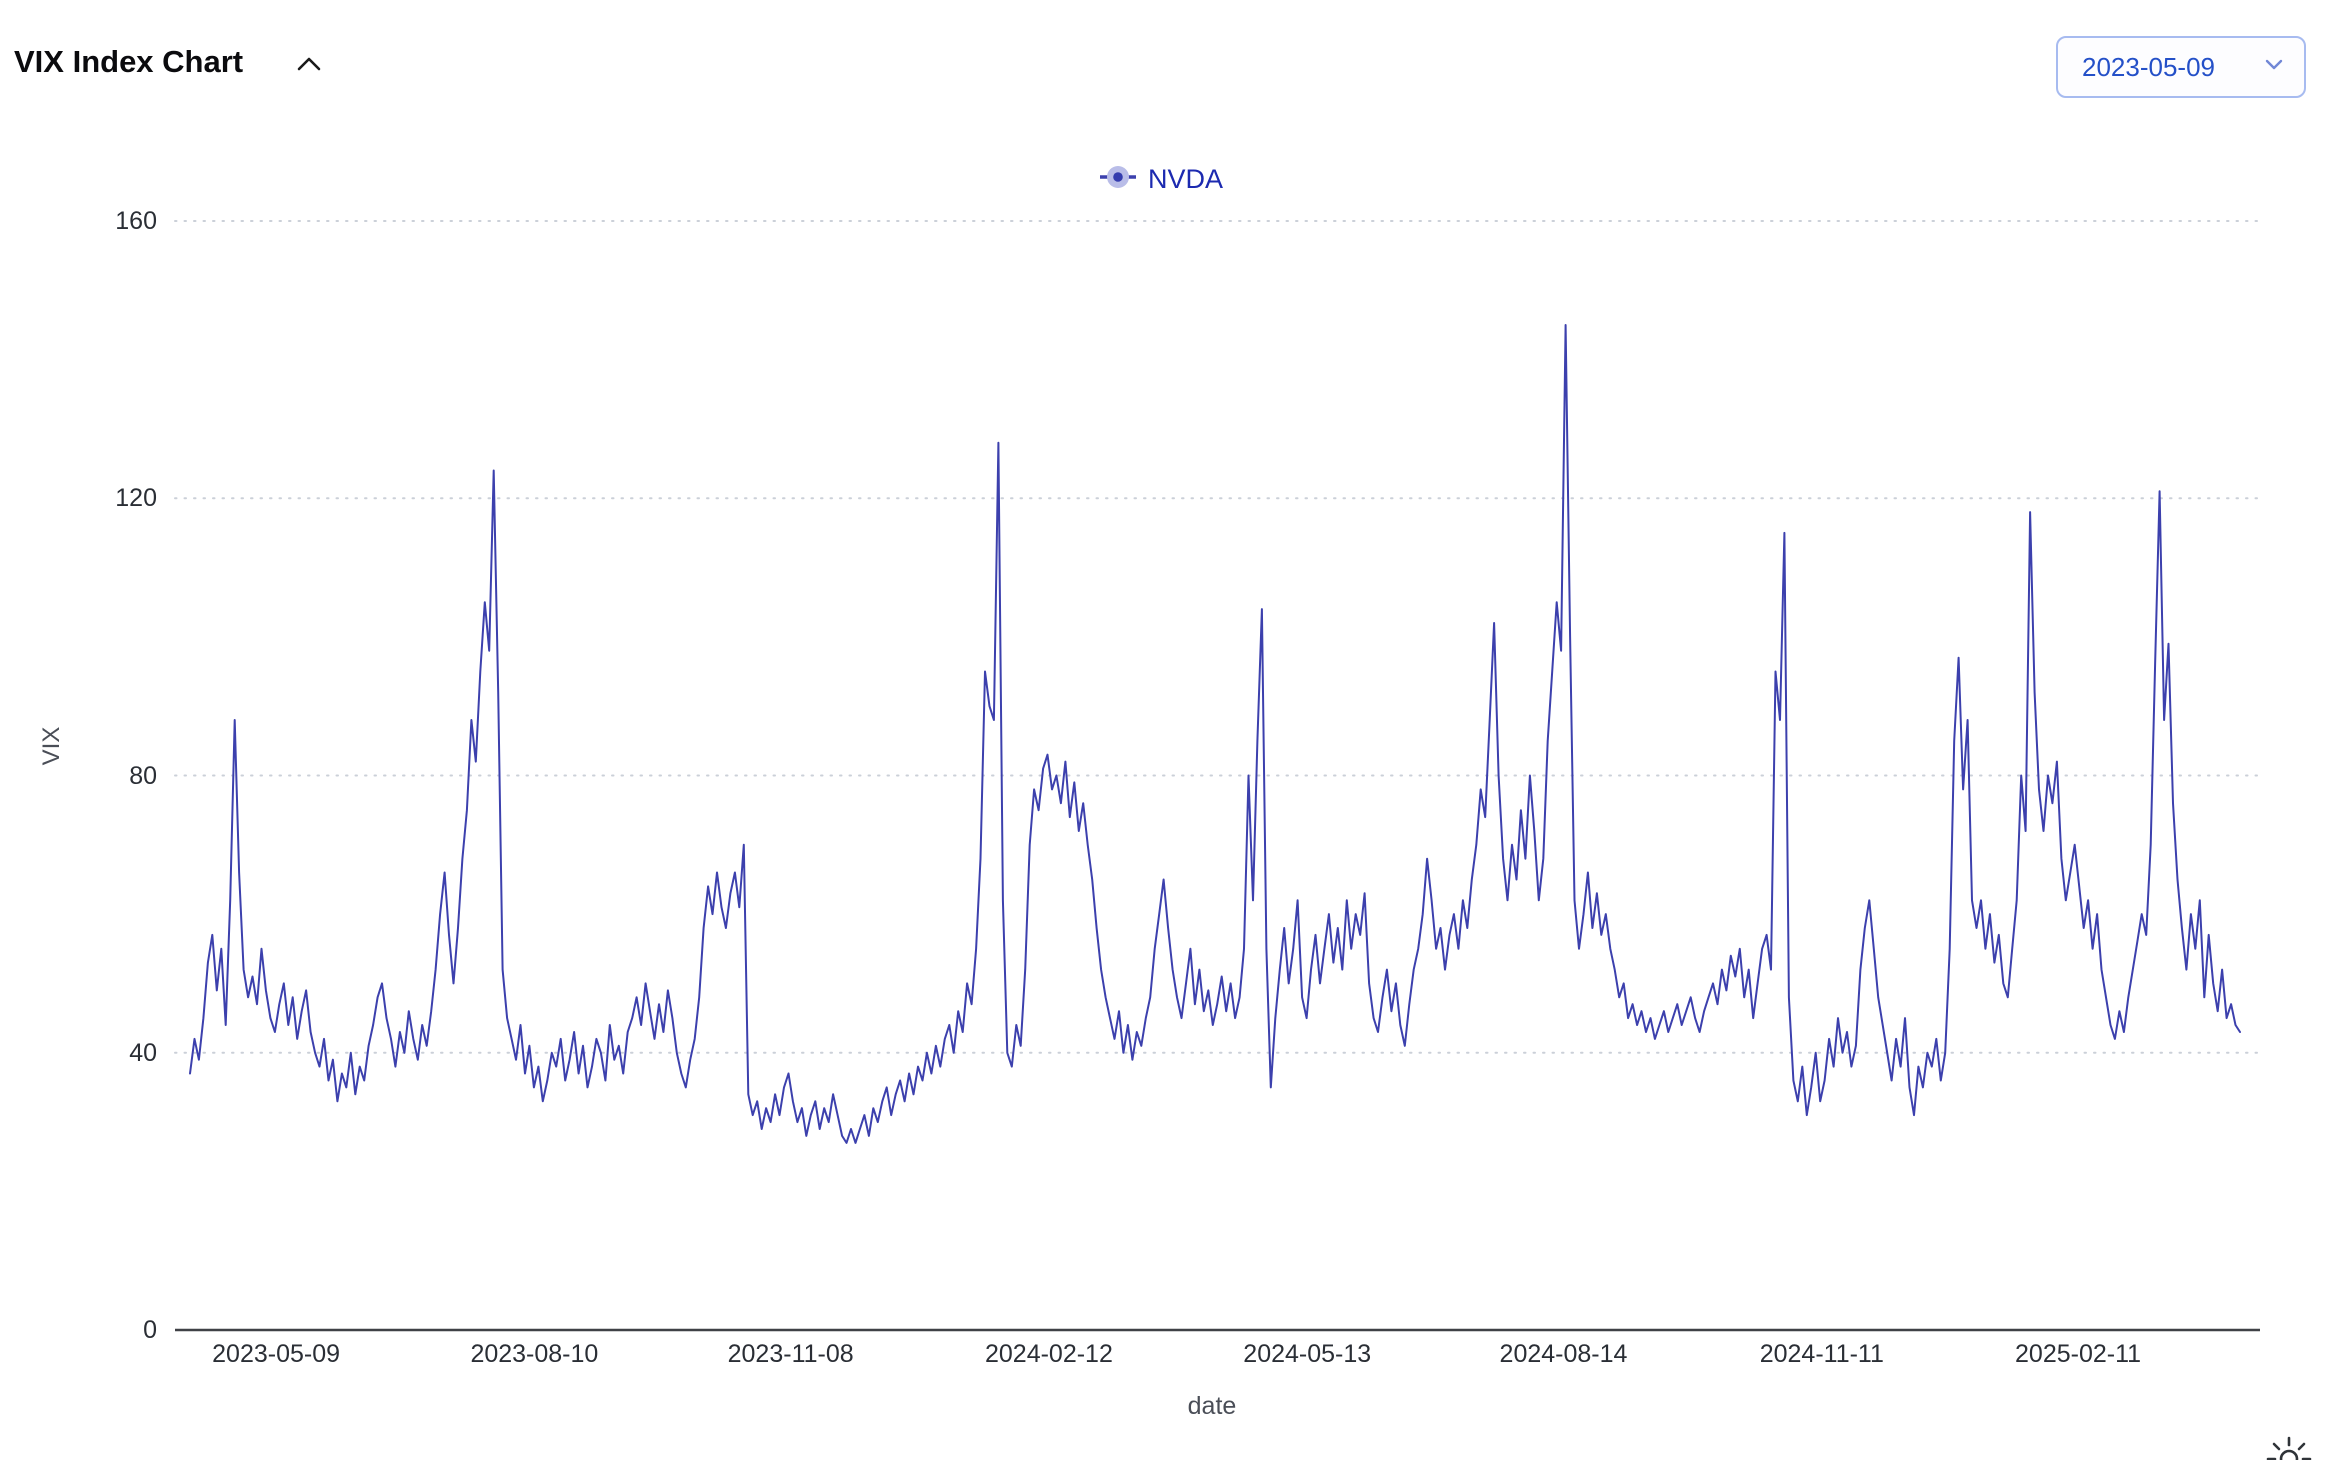 The image size is (2340, 1460). I want to click on y-tick-label: 120, so click(136, 498).